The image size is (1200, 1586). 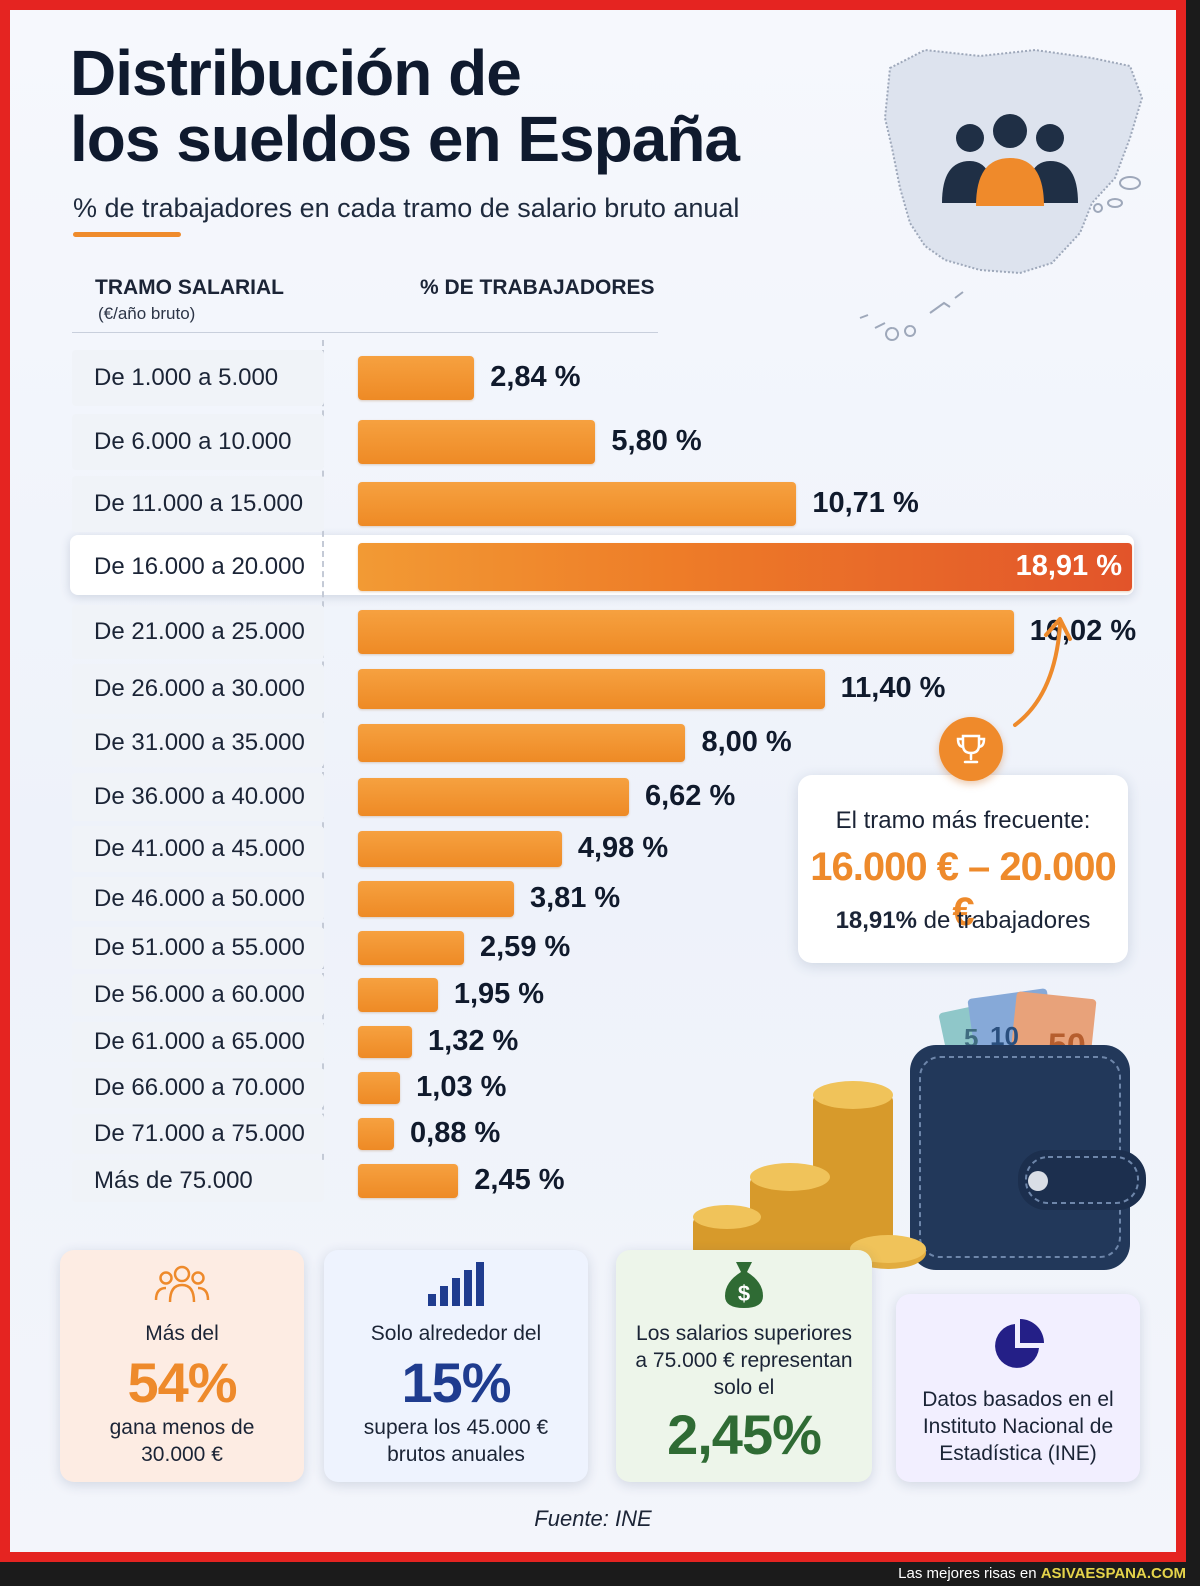 What do you see at coordinates (1018, 1453) in the screenshot?
I see `card-4-text-3: Estadística (INE)` at bounding box center [1018, 1453].